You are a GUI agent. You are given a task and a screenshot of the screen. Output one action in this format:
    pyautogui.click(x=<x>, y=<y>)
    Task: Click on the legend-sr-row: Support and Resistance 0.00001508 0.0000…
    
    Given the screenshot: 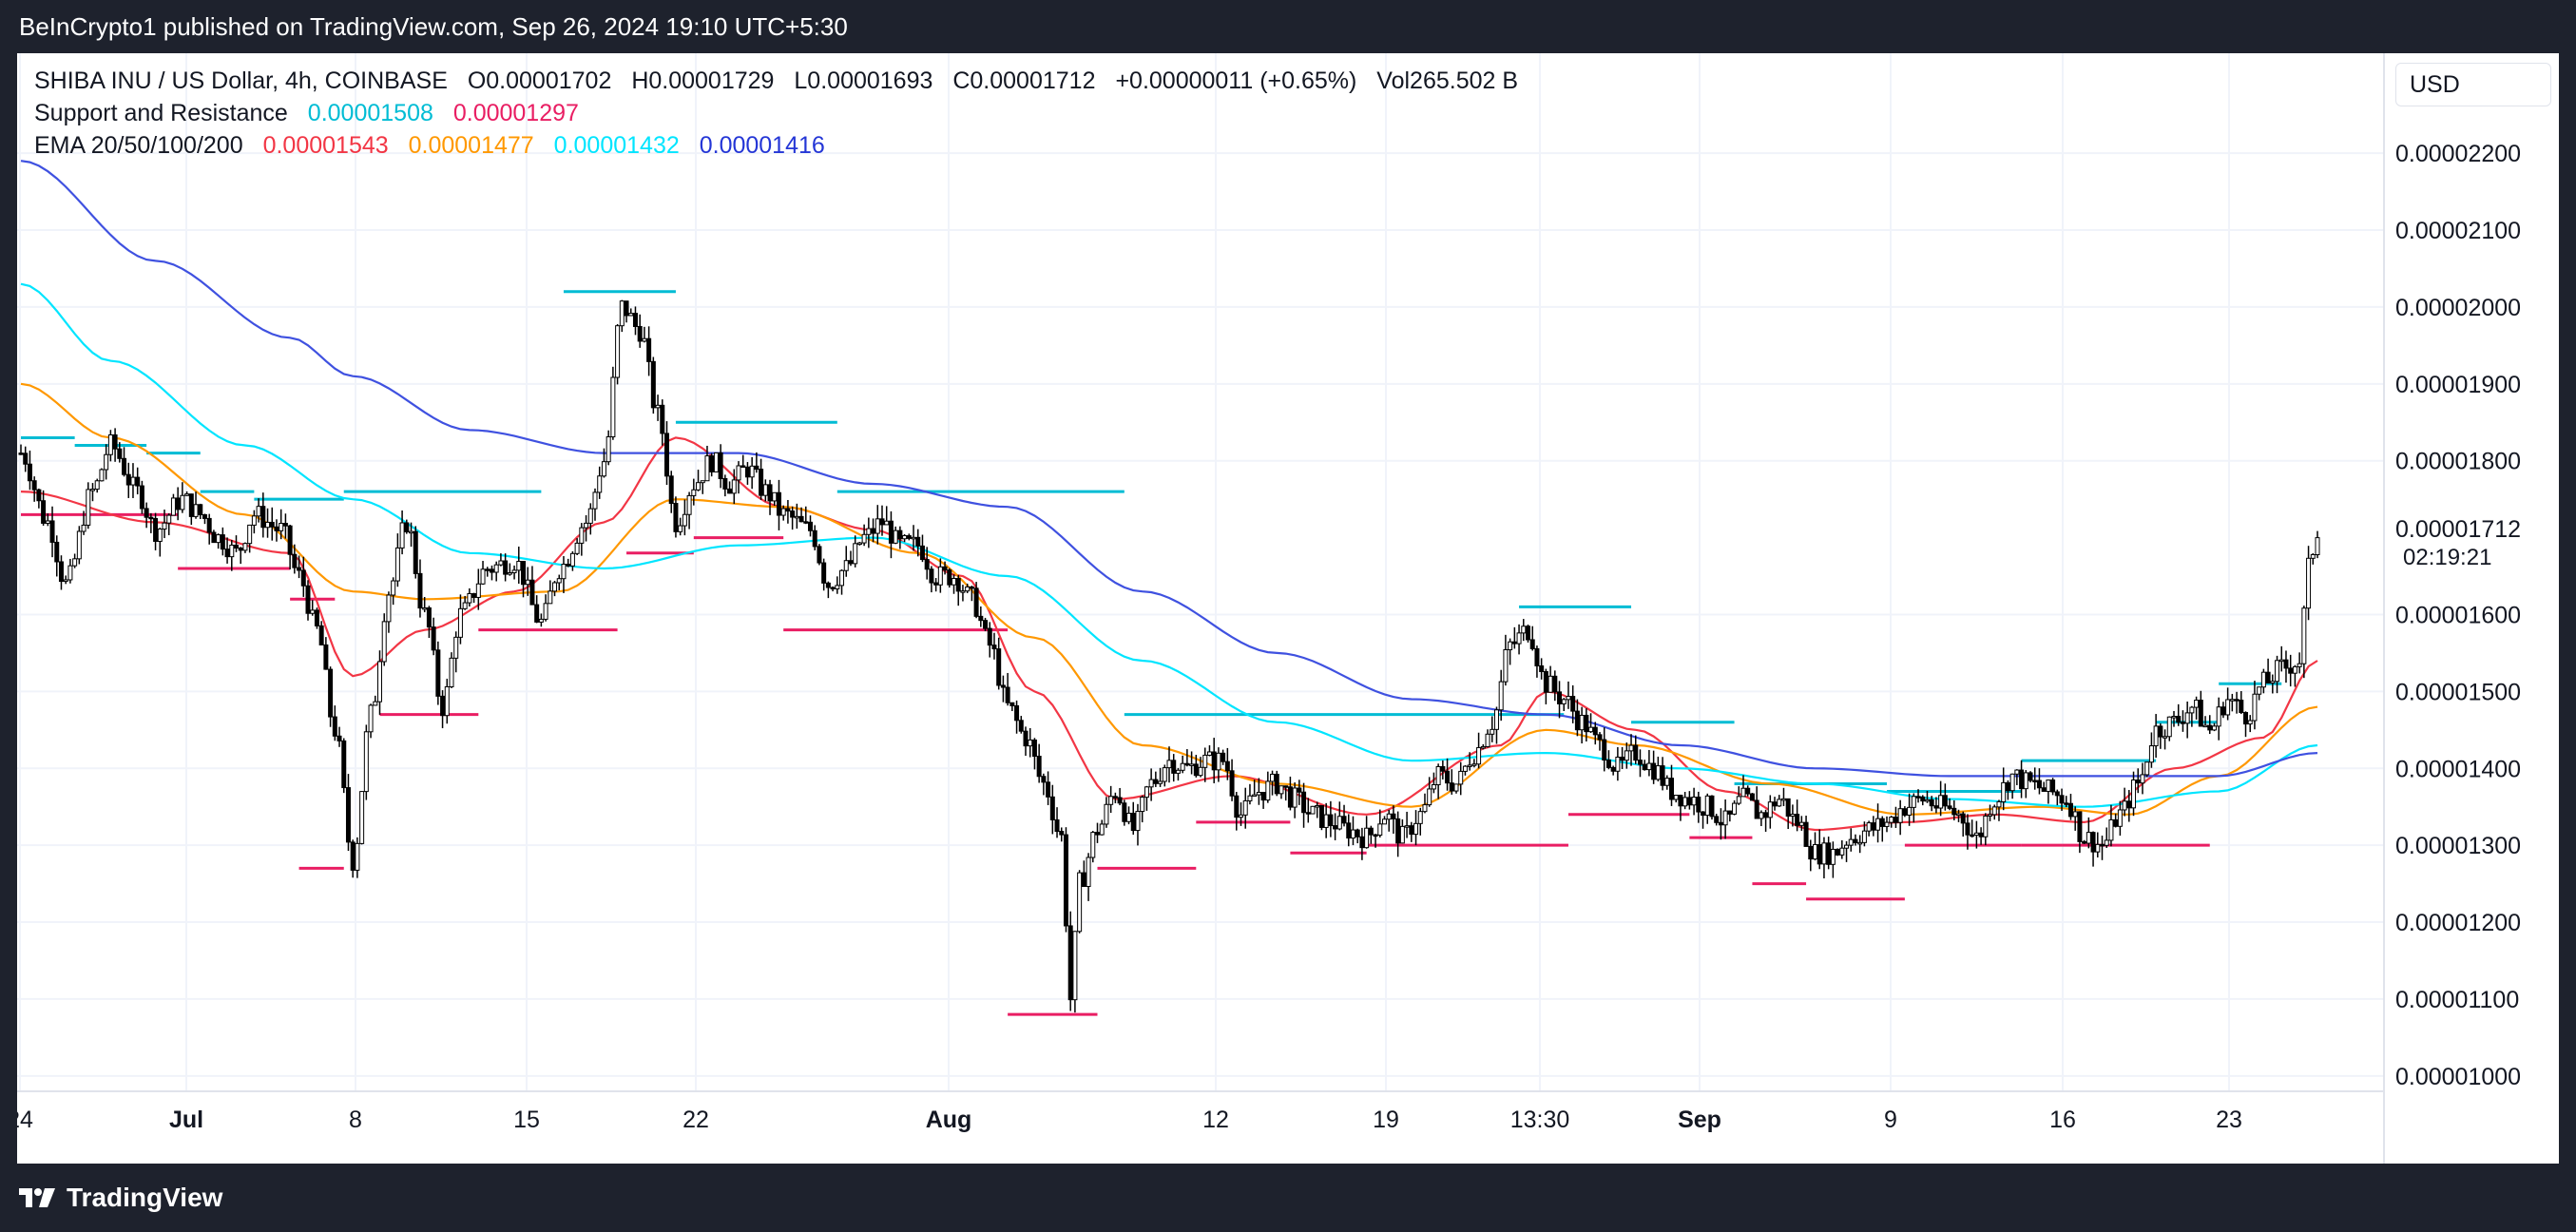 What is the action you would take?
    pyautogui.click(x=783, y=113)
    